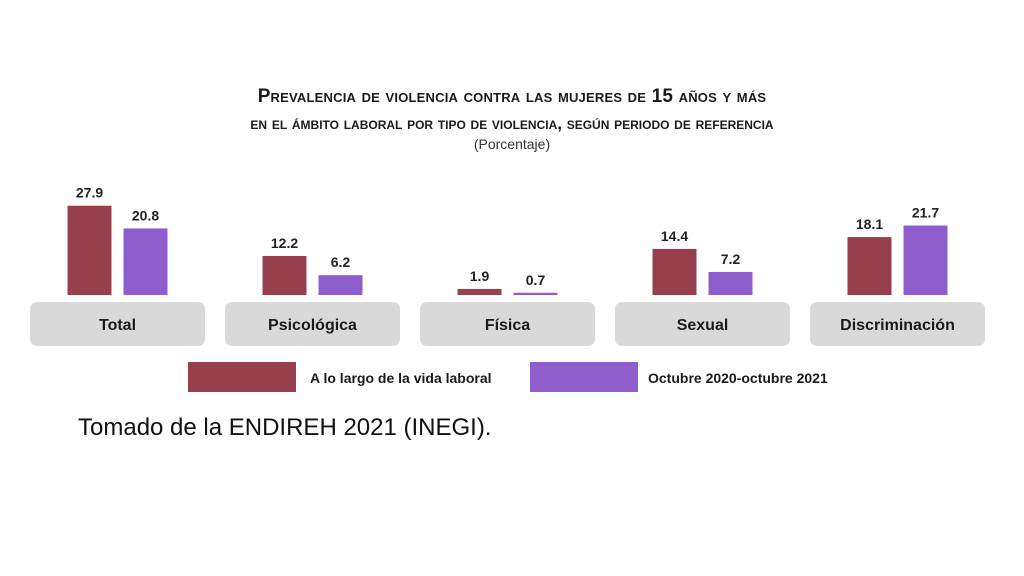 The width and height of the screenshot is (1024, 576). I want to click on data-label-1-3: 7.2, so click(731, 259).